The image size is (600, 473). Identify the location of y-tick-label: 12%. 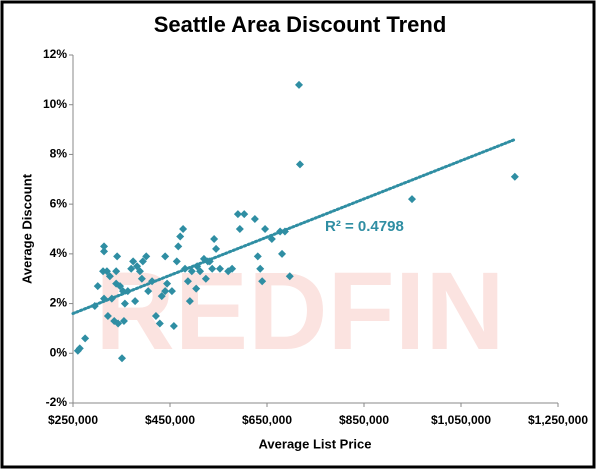
(55, 54).